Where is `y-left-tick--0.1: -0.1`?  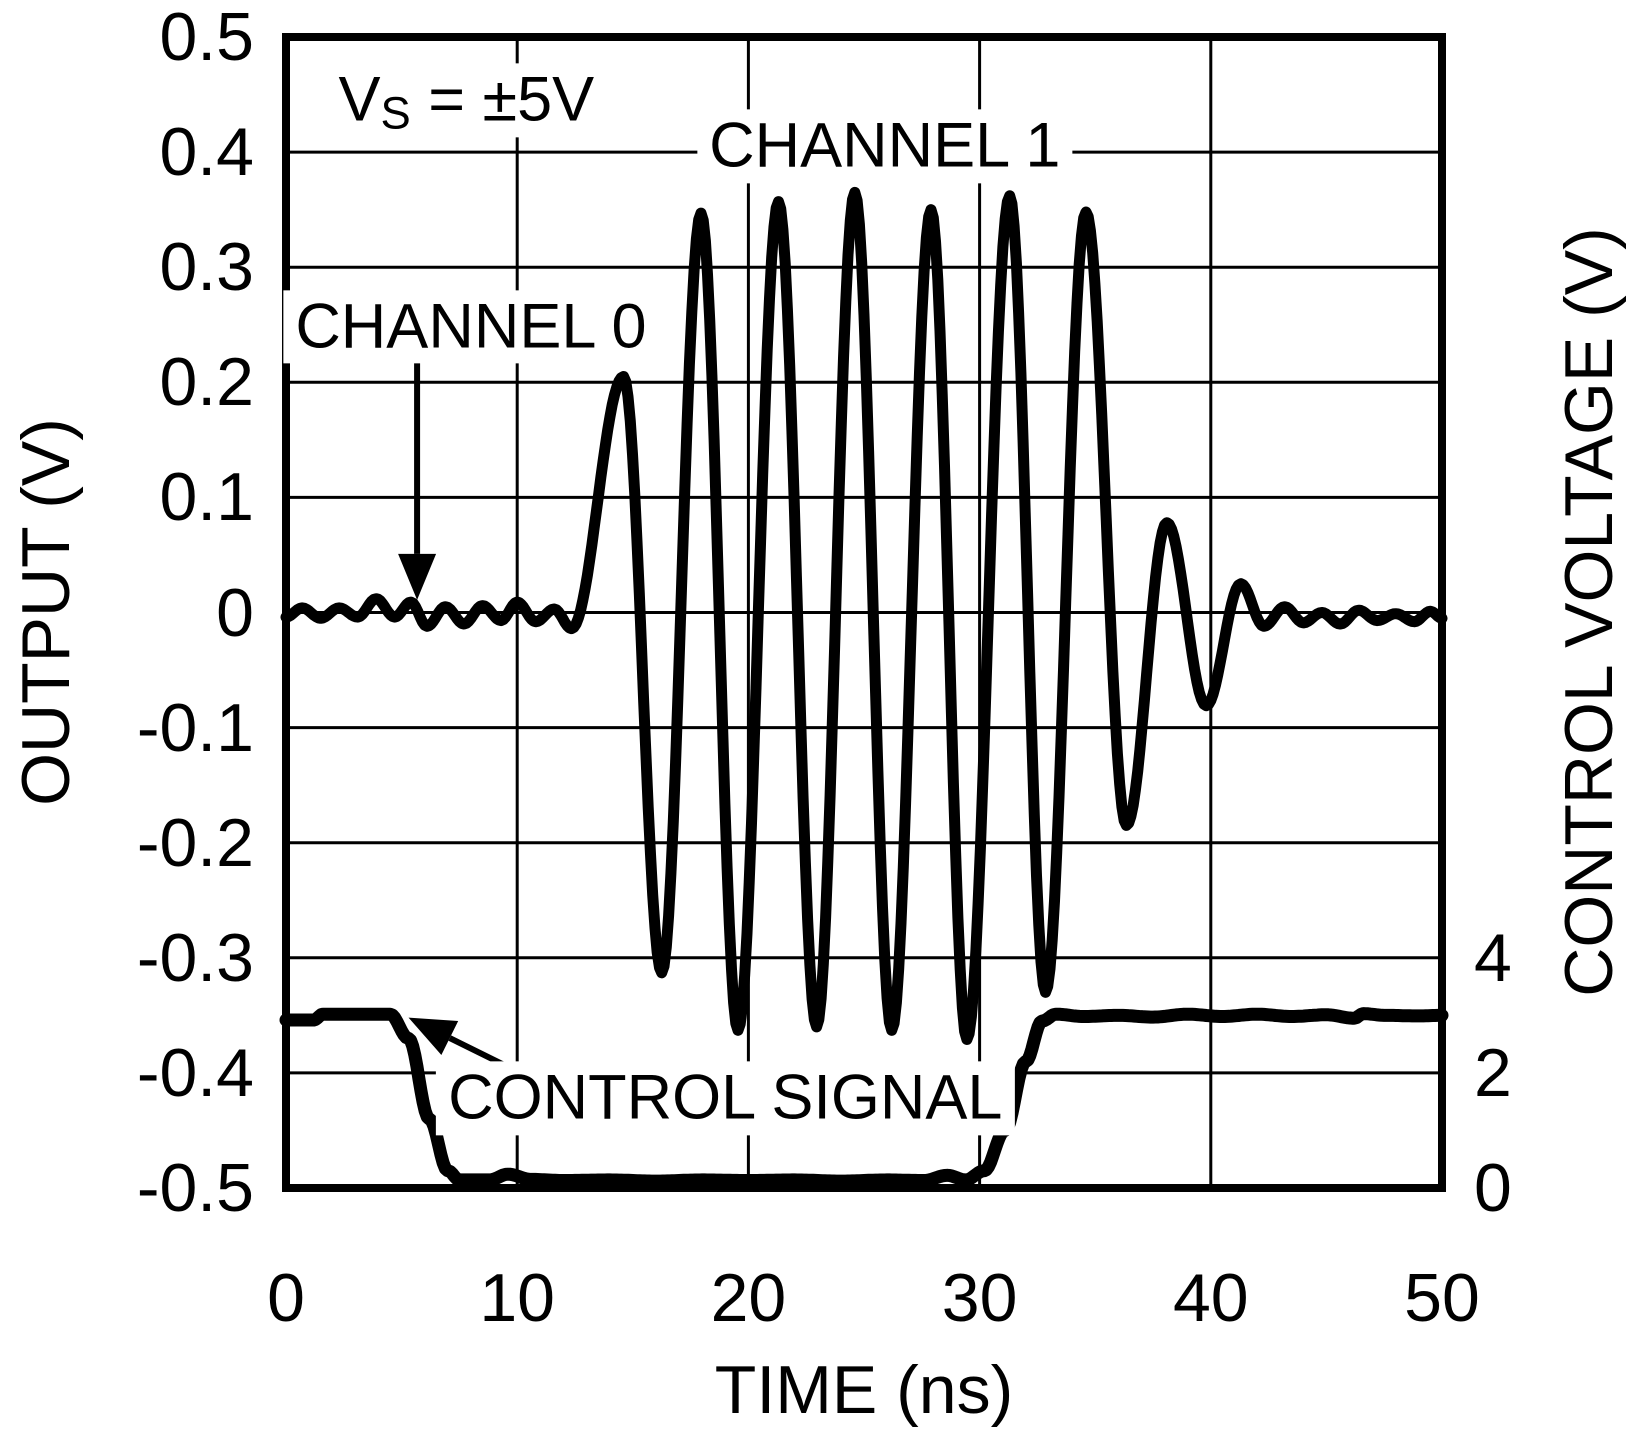
y-left-tick--0.1: -0.1 is located at coordinates (195, 727).